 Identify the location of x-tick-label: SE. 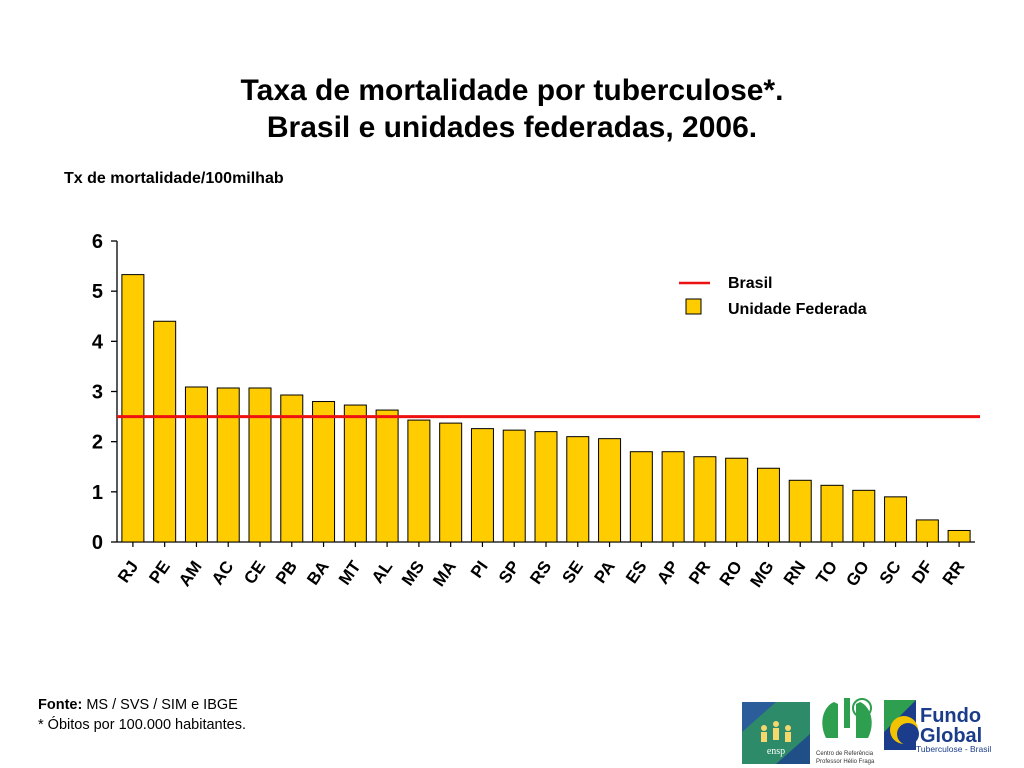
(572, 571).